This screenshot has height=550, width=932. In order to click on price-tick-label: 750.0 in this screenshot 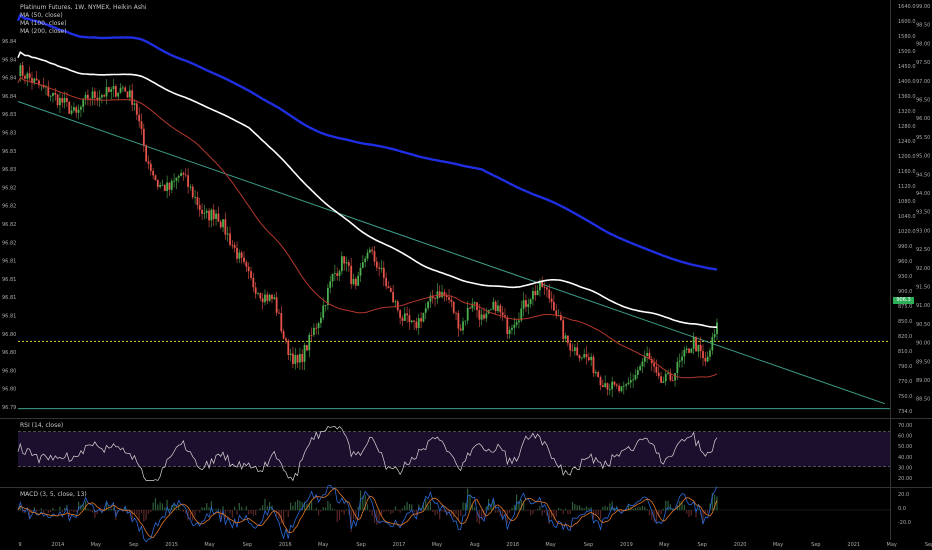, I will do `click(905, 397)`.